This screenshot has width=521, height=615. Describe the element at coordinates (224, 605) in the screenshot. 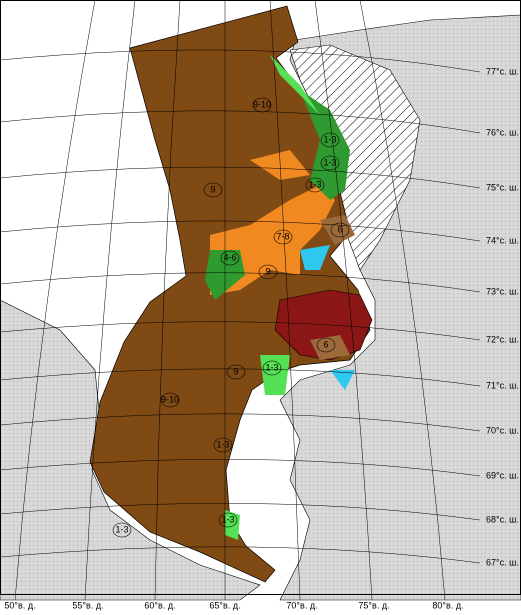

I see `lon-label: 65°в. д.` at that location.